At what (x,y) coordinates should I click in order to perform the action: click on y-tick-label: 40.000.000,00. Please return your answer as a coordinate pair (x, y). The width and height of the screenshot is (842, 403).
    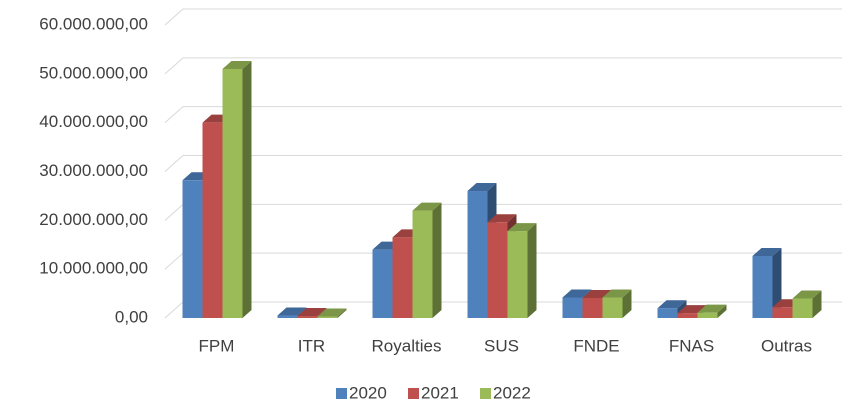
    Looking at the image, I should click on (93, 121).